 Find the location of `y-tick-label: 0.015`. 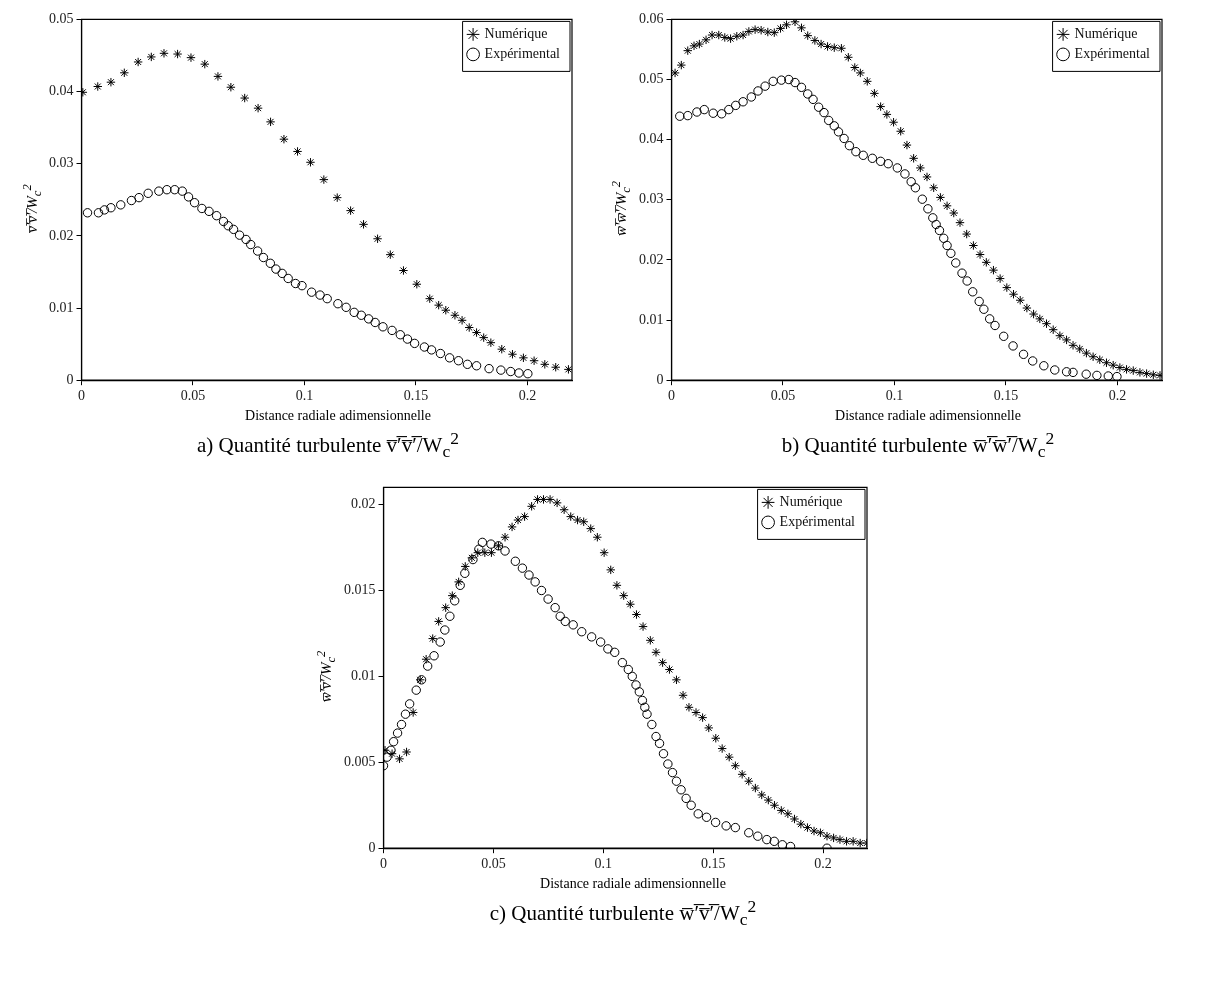

y-tick-label: 0.015 is located at coordinates (360, 590).